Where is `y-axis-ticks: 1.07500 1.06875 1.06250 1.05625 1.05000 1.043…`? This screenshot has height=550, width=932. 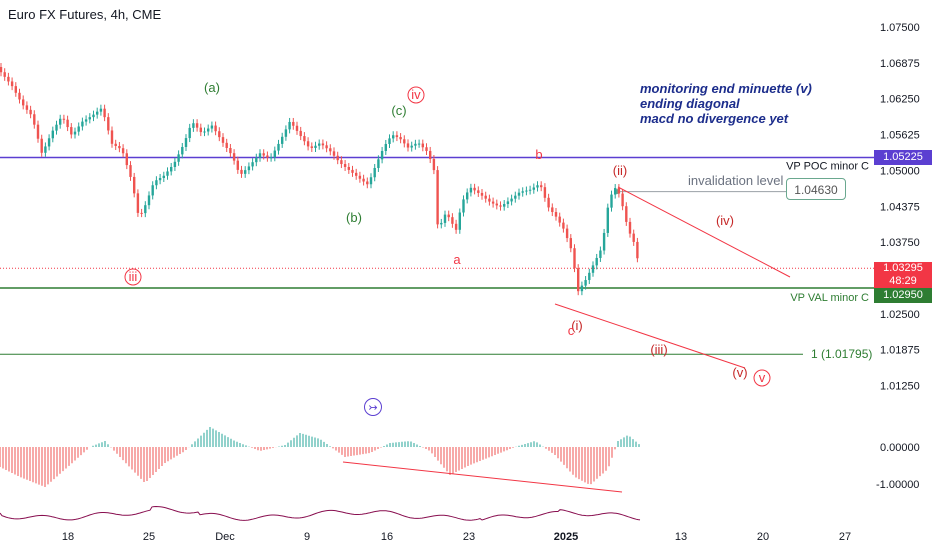 y-axis-ticks: 1.07500 1.06875 1.06250 1.05625 1.05000 1.043… is located at coordinates (900, 207).